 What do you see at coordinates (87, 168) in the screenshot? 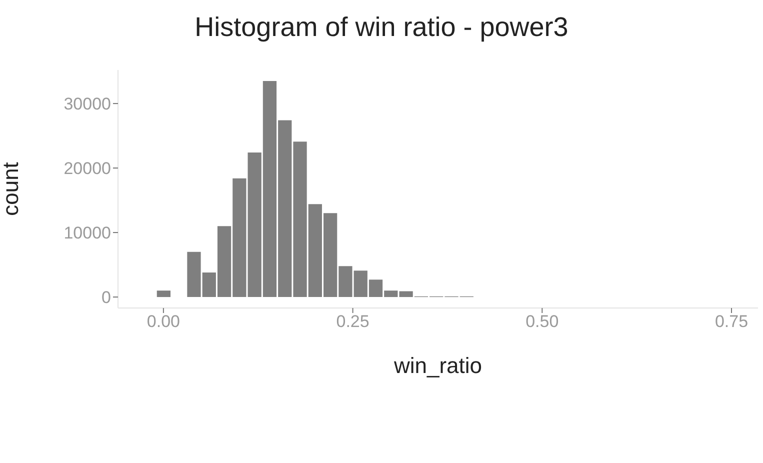
I see `y-tick-label: 20000` at bounding box center [87, 168].